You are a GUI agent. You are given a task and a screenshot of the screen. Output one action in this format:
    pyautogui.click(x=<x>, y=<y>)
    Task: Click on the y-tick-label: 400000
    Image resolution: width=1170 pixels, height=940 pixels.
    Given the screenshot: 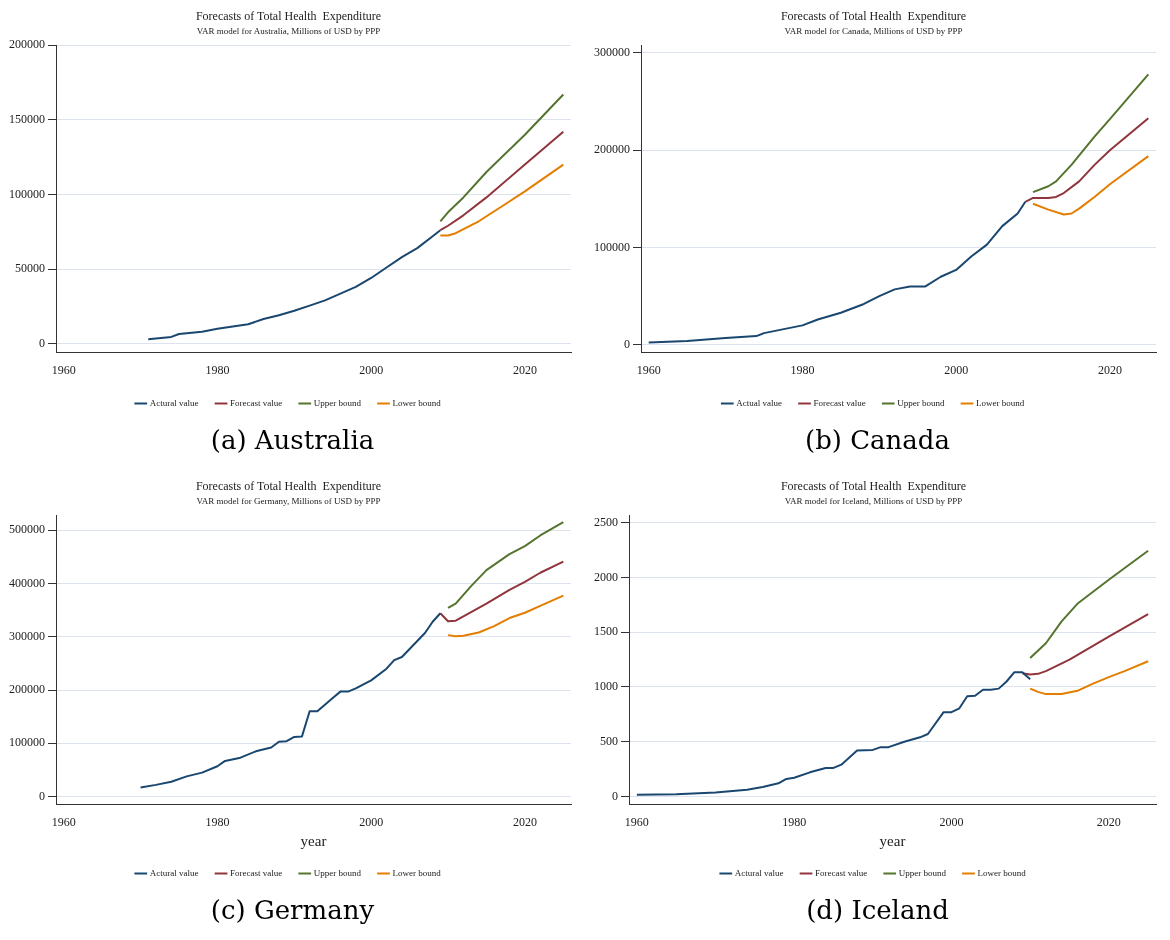 What is the action you would take?
    pyautogui.click(x=27, y=582)
    